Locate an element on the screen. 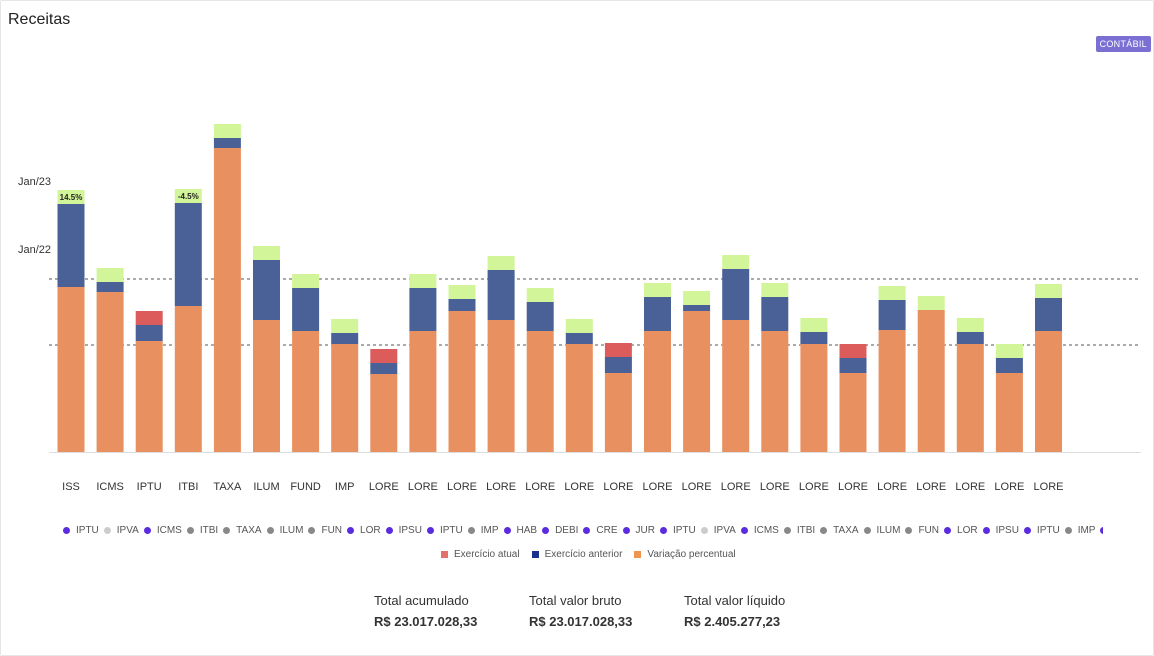  legend-item-label: HAB is located at coordinates (527, 530).